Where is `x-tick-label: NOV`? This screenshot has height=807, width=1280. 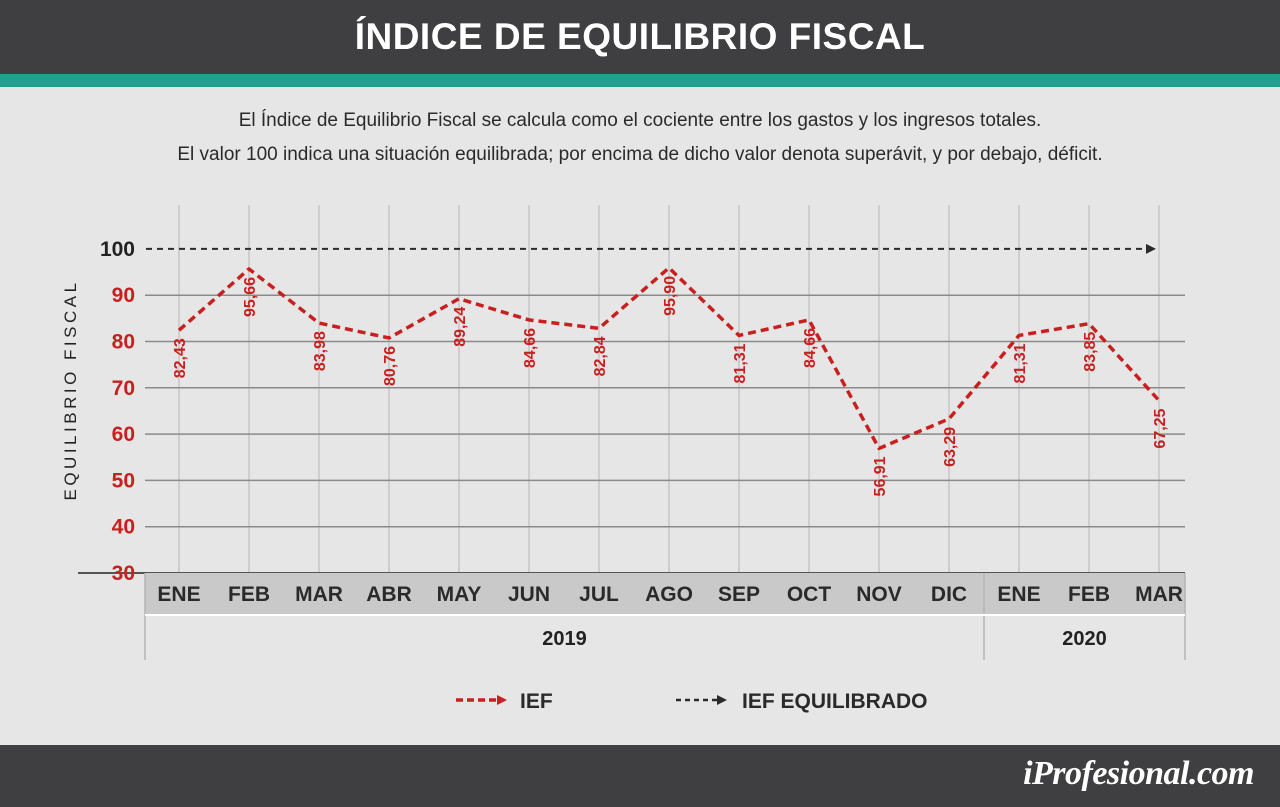 x-tick-label: NOV is located at coordinates (879, 594).